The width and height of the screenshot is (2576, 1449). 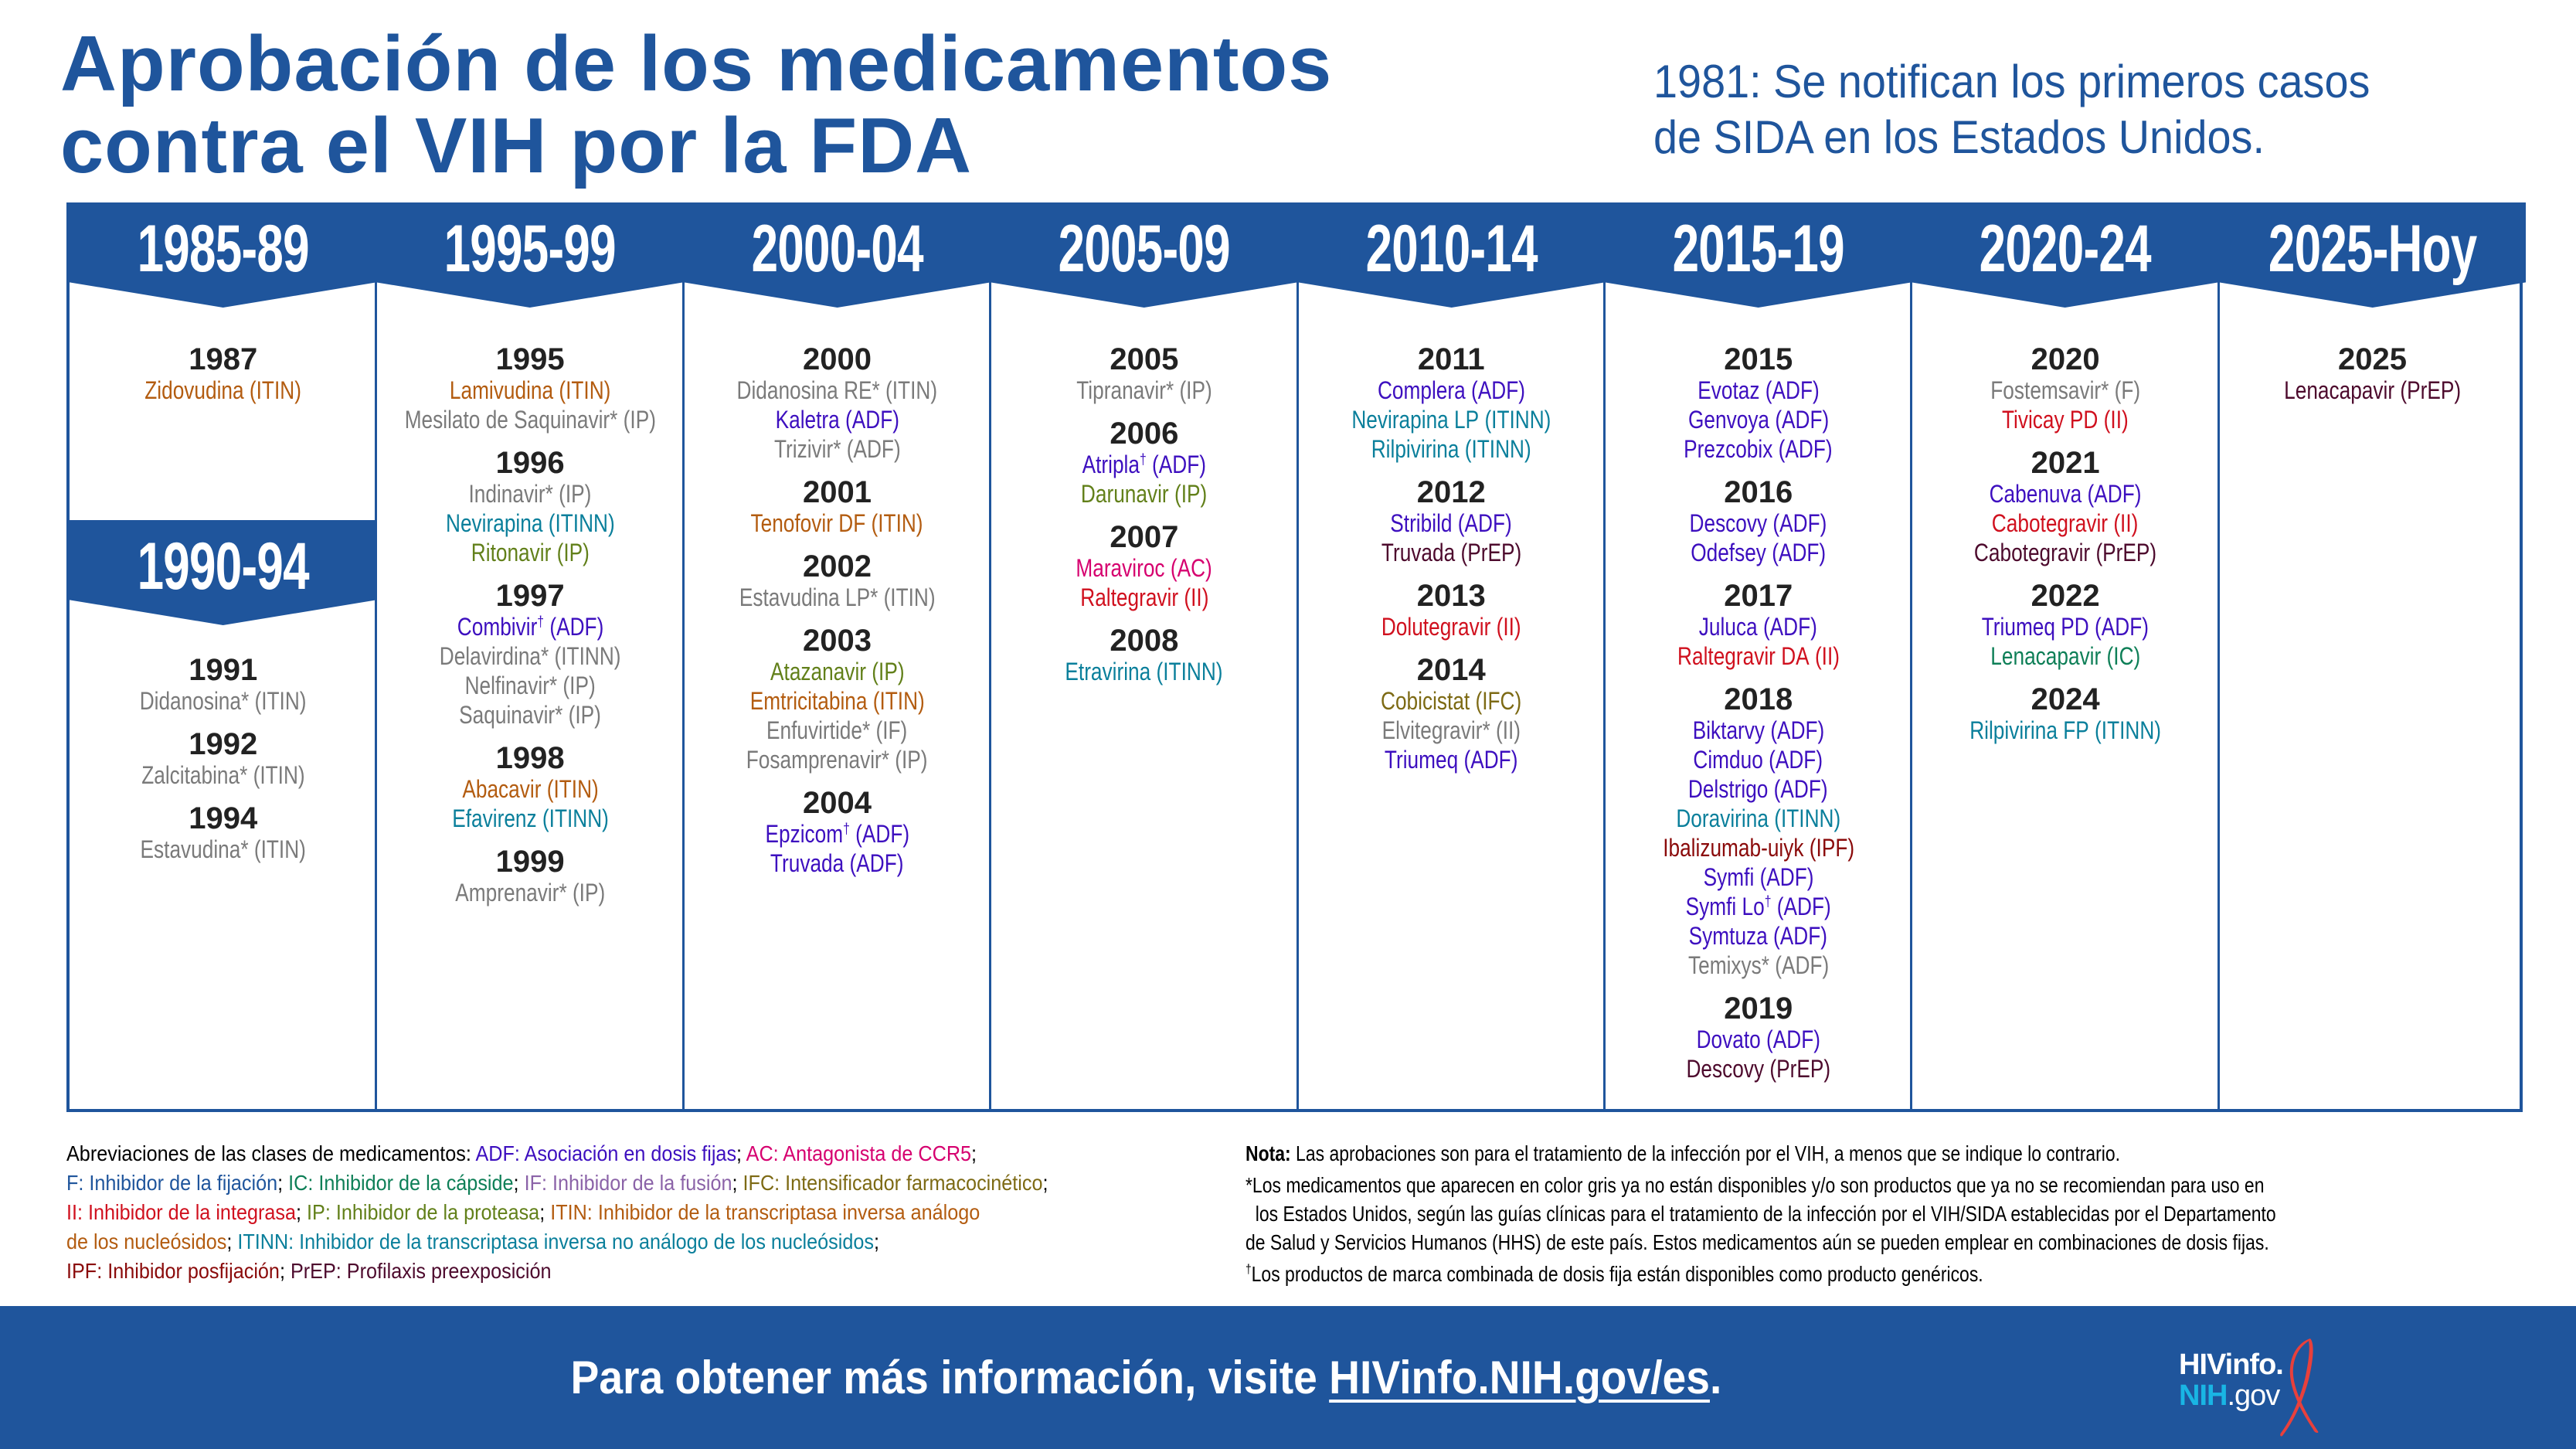 I want to click on logo-nih-gov-text: NIH.gov, so click(x=2229, y=1396).